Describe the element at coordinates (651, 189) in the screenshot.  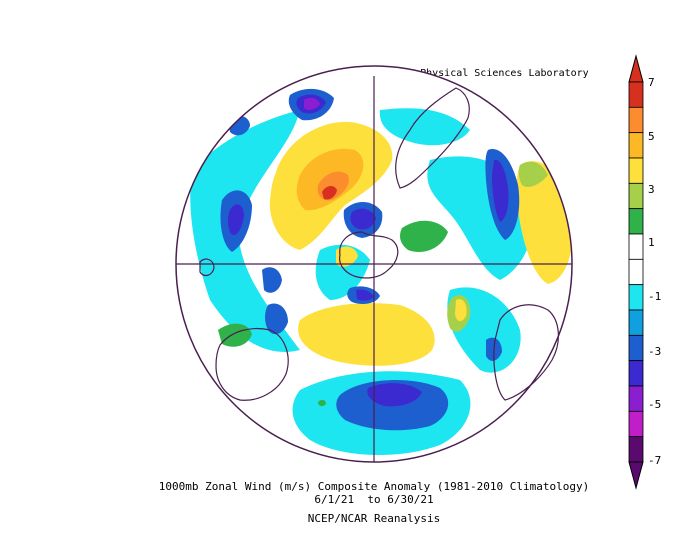
I see `colorbar-label: 3` at that location.